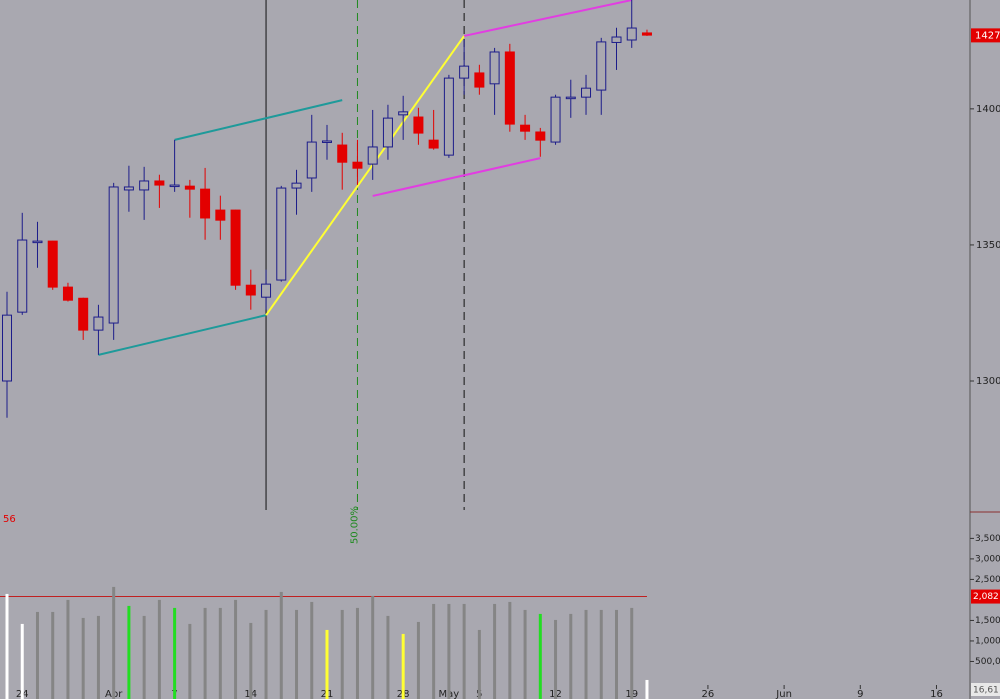 The image size is (1000, 699). Describe the element at coordinates (987, 580) in the screenshot. I see `volume-y-tick-label: 2,500` at that location.